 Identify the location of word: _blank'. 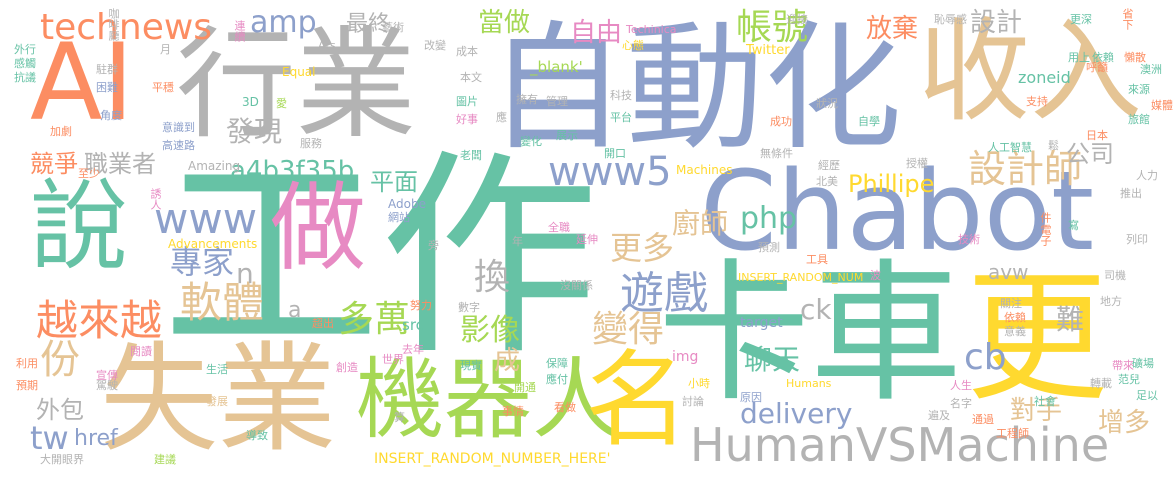
(556, 67).